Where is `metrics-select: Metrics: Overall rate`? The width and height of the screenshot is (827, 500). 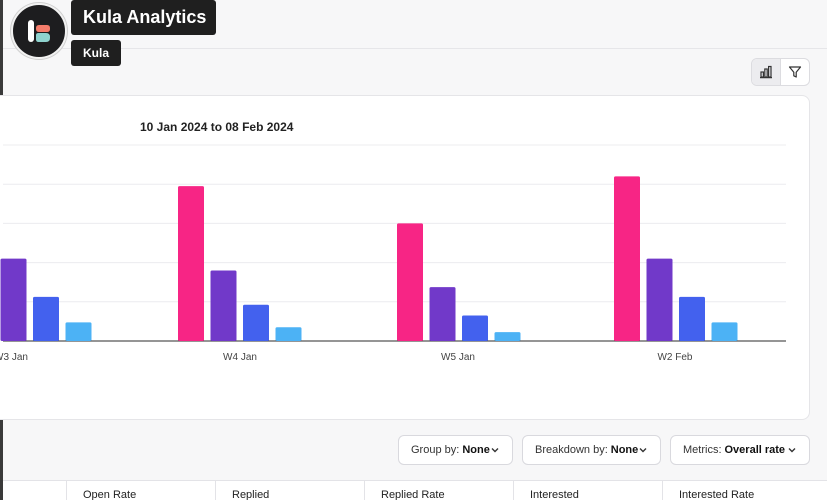 metrics-select: Metrics: Overall rate is located at coordinates (740, 450).